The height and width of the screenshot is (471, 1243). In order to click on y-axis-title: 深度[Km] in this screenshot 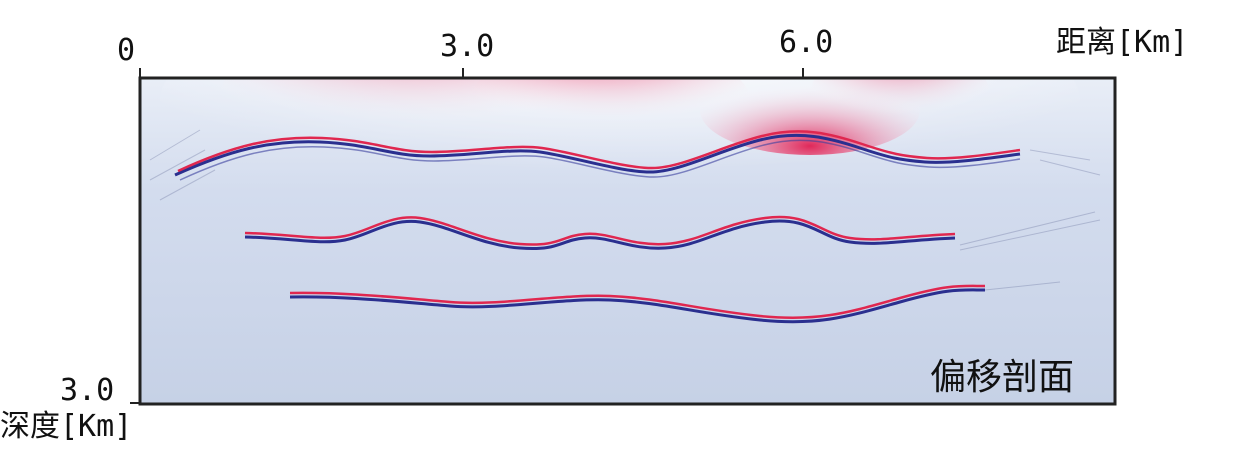, I will do `click(66, 426)`.